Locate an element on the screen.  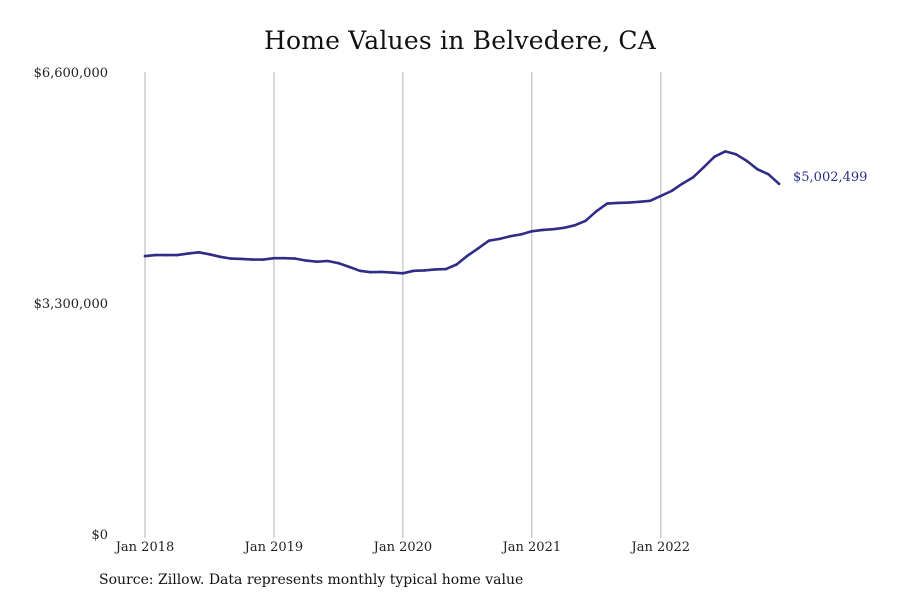
chart-title: Home Values in Belvedere, CA is located at coordinates (460, 40).